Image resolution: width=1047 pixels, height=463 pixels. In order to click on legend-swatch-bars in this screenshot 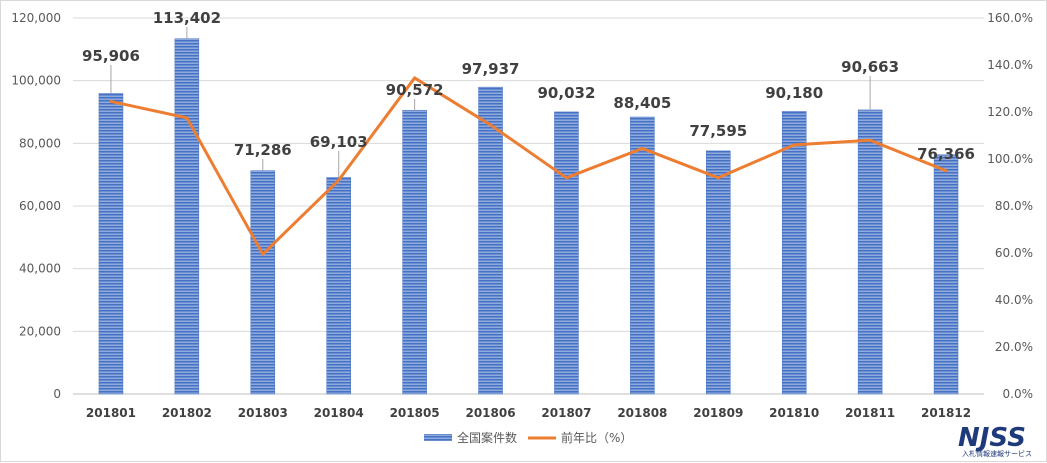, I will do `click(438, 437)`.